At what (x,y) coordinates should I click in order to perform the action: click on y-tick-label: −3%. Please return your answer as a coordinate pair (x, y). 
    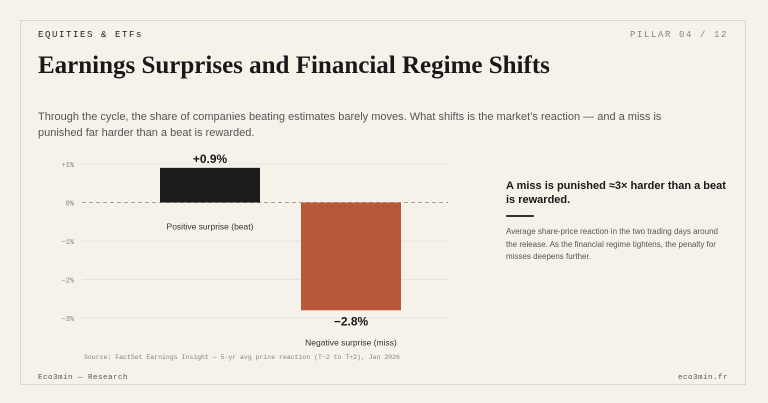
    Looking at the image, I should click on (67, 320).